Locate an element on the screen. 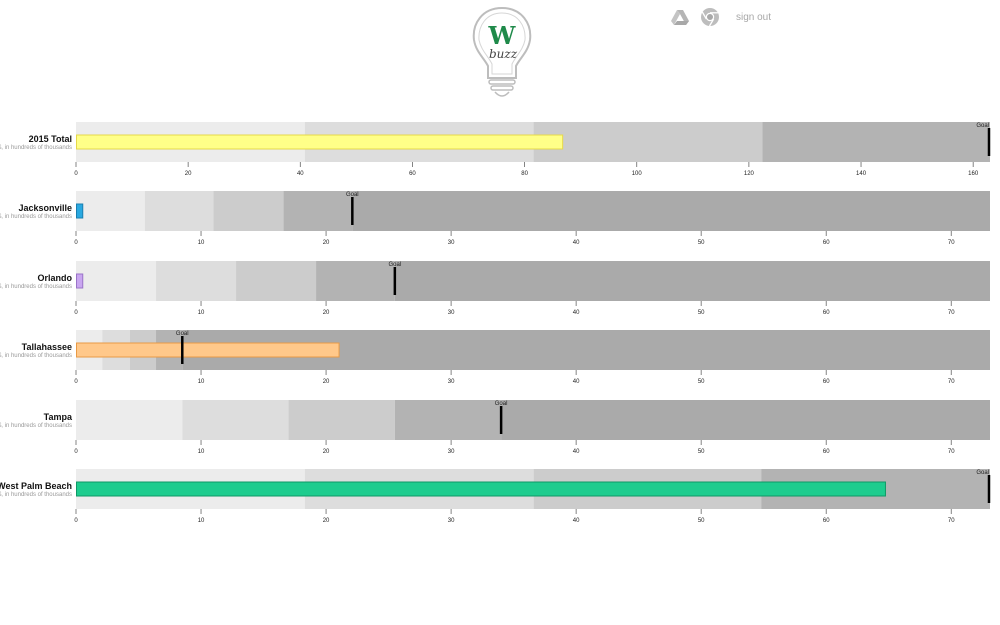 The width and height of the screenshot is (1000, 625). row-title: Tampa is located at coordinates (58, 417).